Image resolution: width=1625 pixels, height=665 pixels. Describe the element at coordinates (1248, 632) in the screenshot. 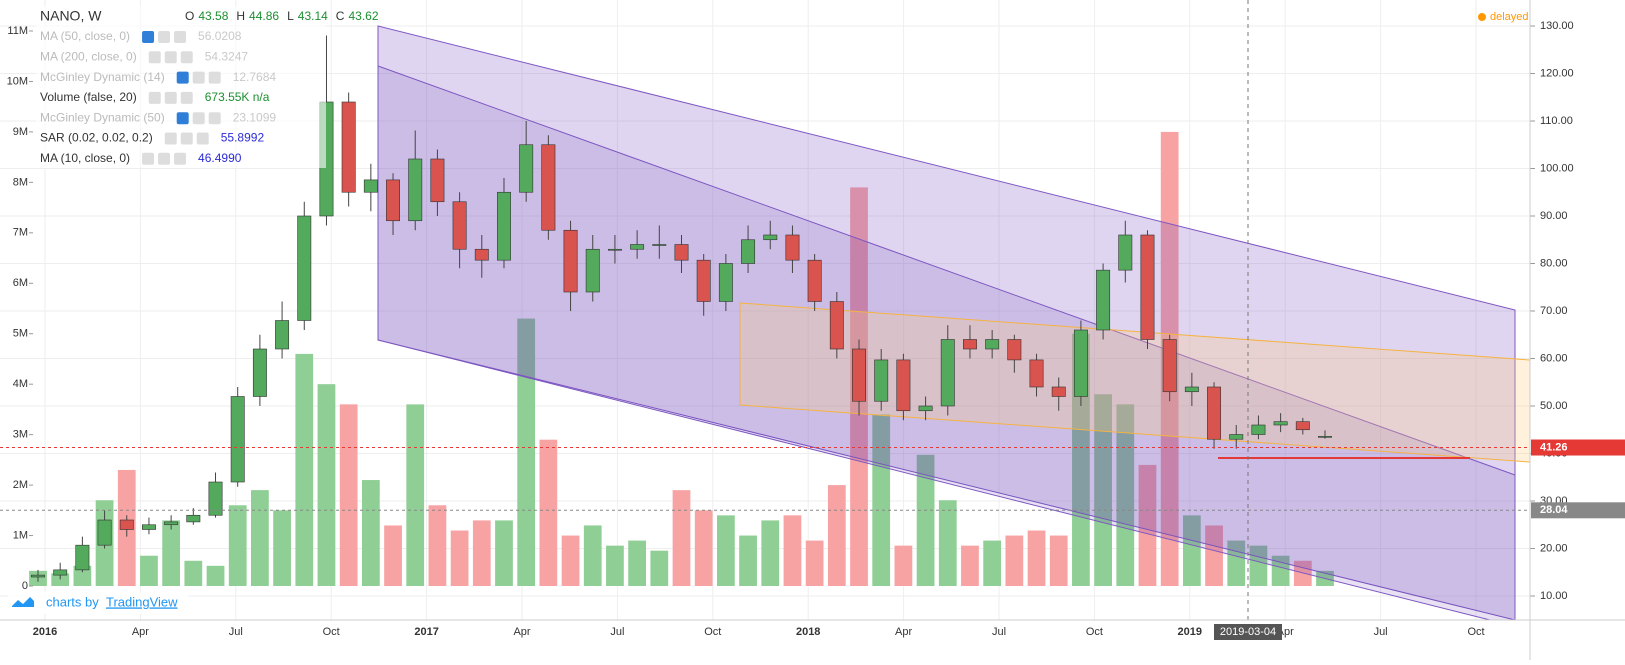

I see `crosshair-tag` at that location.